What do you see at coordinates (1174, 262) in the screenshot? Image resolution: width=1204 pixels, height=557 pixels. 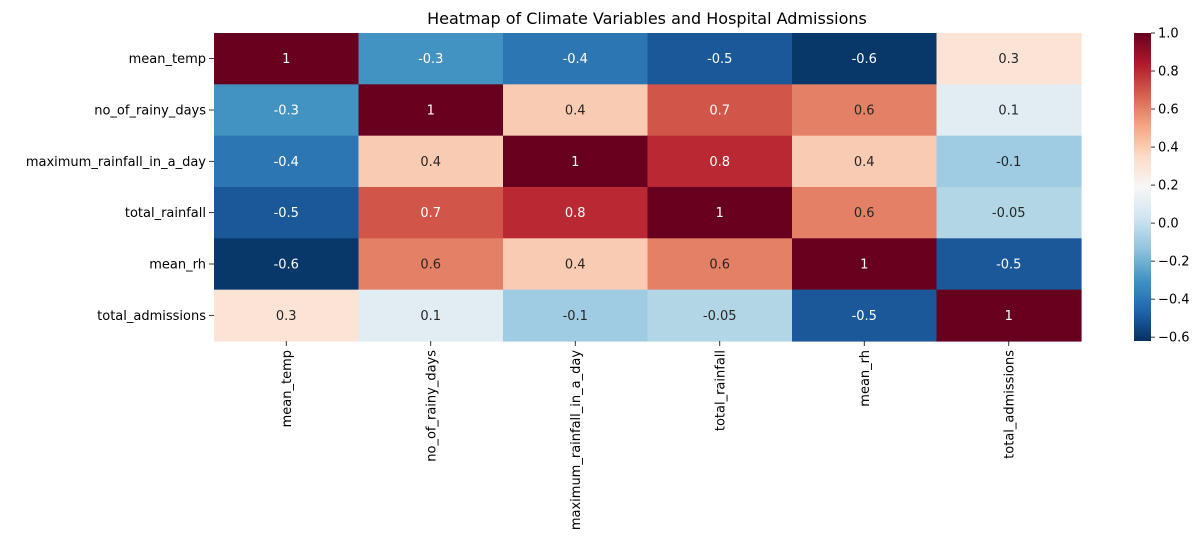 I see `colorbar-tick-label: −0.2` at bounding box center [1174, 262].